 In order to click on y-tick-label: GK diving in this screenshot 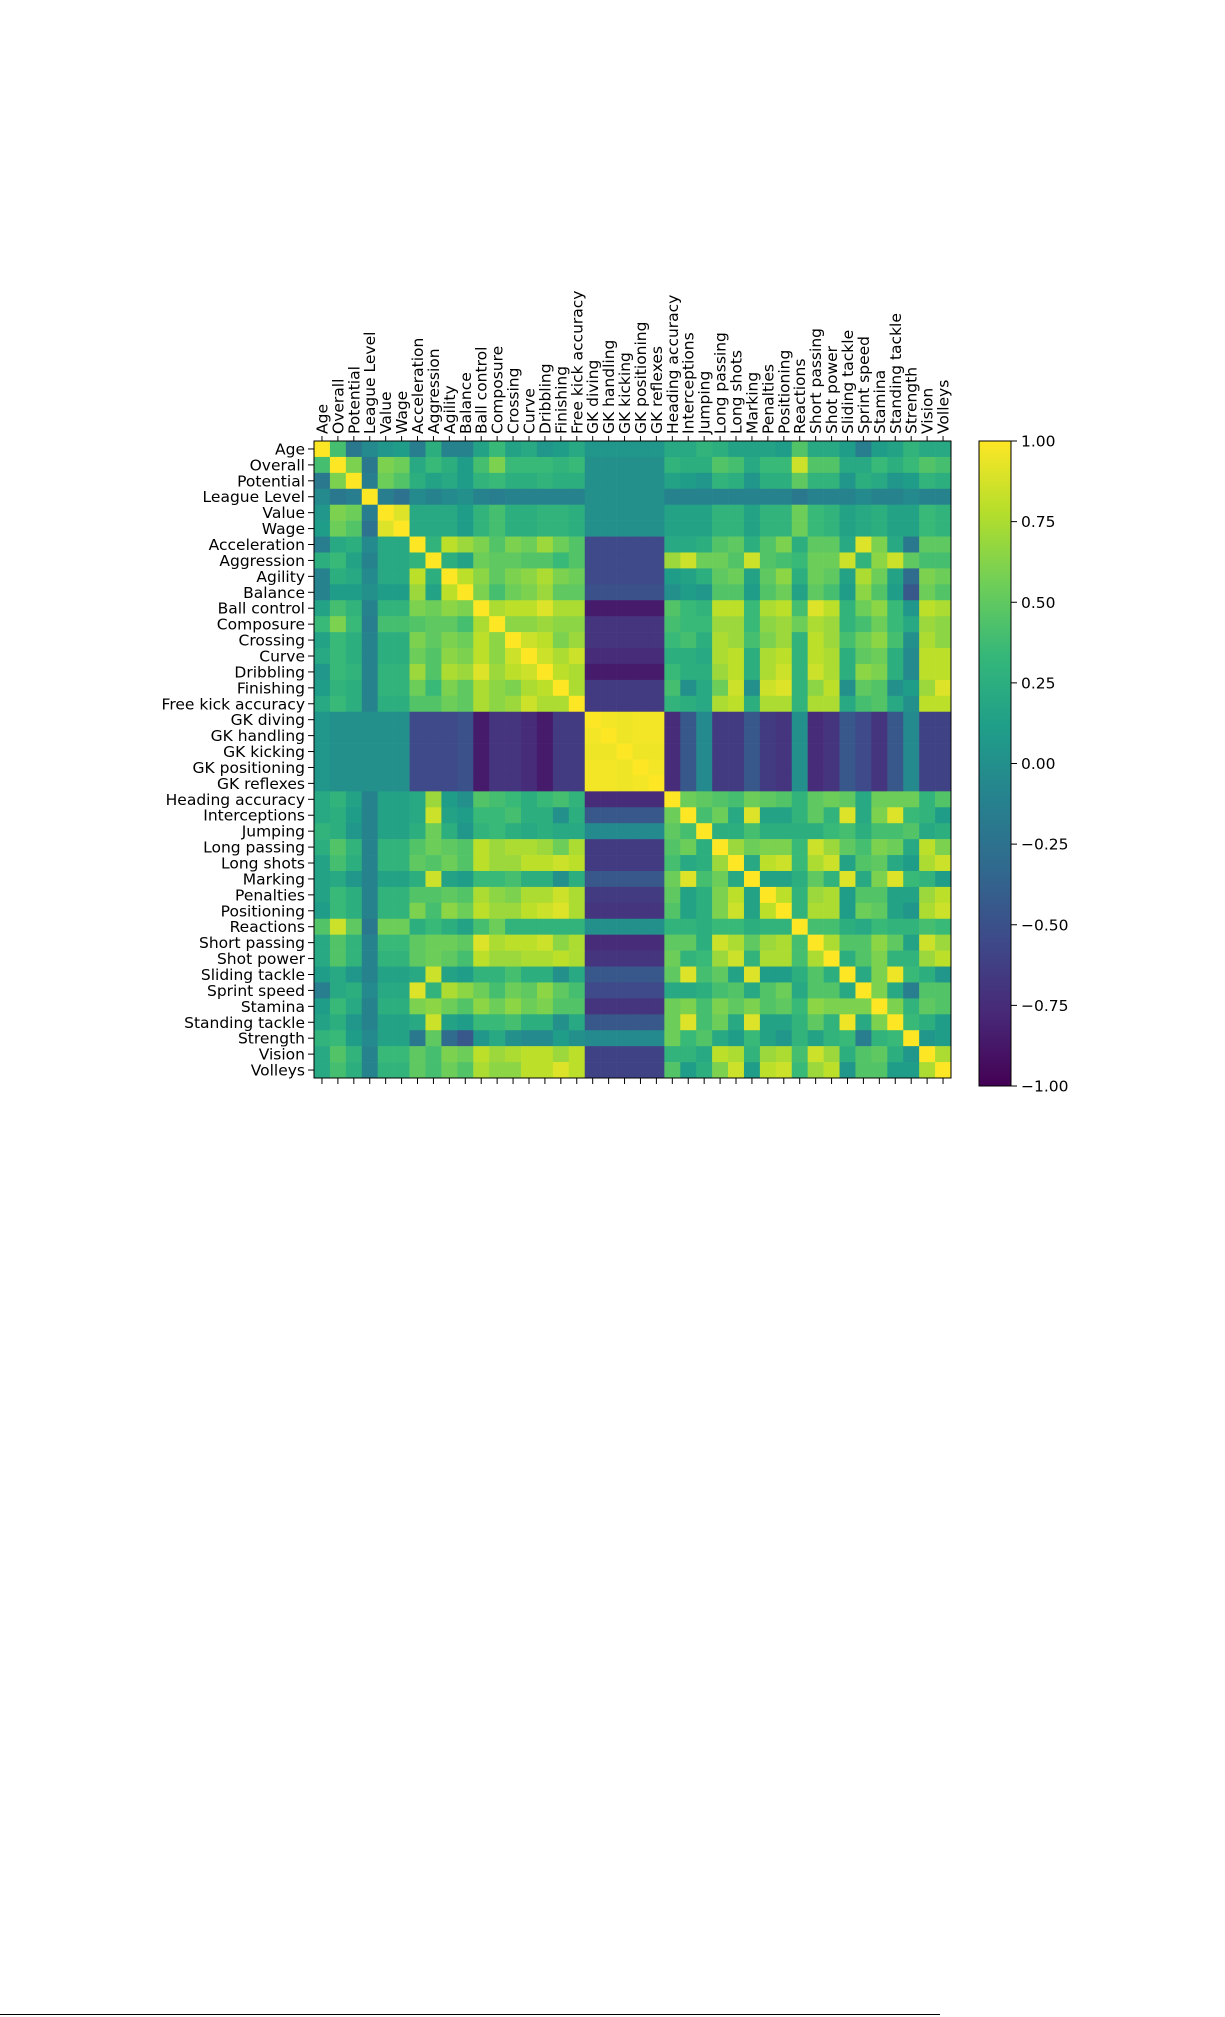, I will do `click(268, 720)`.